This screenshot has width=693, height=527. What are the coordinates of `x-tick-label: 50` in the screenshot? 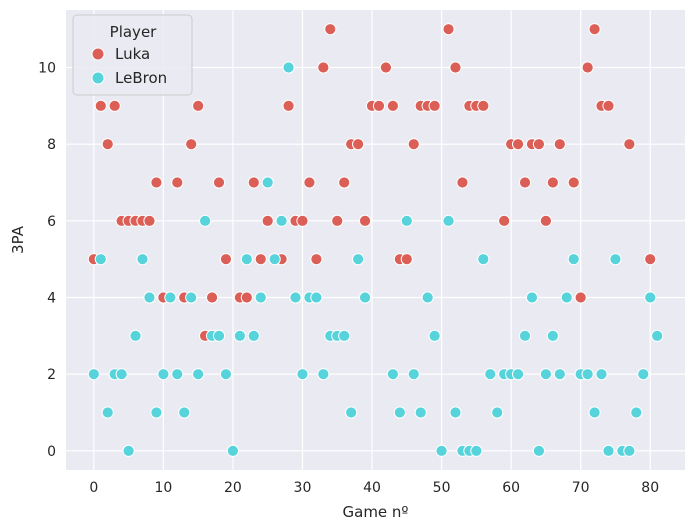 It's located at (442, 488).